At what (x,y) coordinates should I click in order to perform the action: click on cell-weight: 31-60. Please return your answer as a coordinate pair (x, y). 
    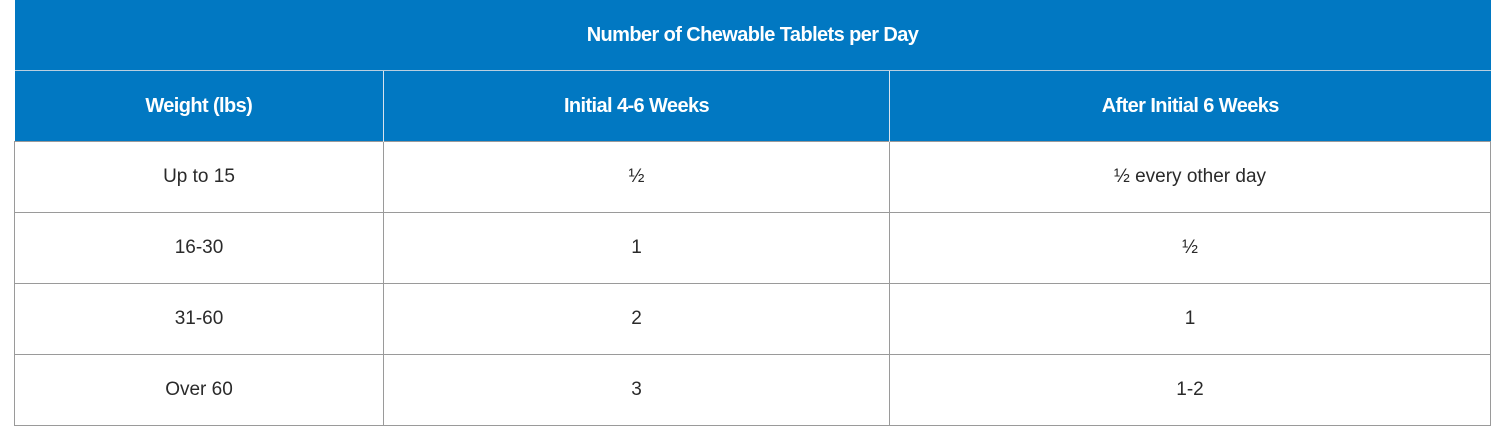
    Looking at the image, I should click on (199, 319).